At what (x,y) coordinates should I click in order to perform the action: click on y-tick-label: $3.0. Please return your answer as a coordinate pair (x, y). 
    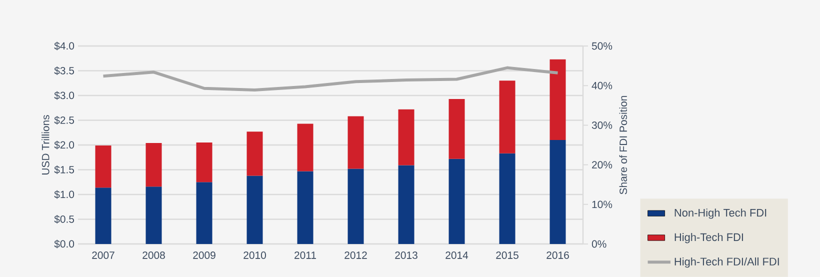
    Looking at the image, I should click on (64, 95).